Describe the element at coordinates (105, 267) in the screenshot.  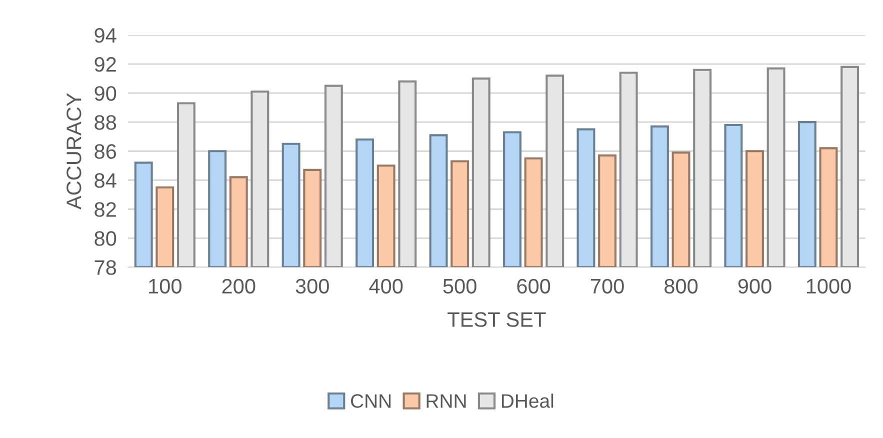
I see `y-tick-label: 78` at that location.